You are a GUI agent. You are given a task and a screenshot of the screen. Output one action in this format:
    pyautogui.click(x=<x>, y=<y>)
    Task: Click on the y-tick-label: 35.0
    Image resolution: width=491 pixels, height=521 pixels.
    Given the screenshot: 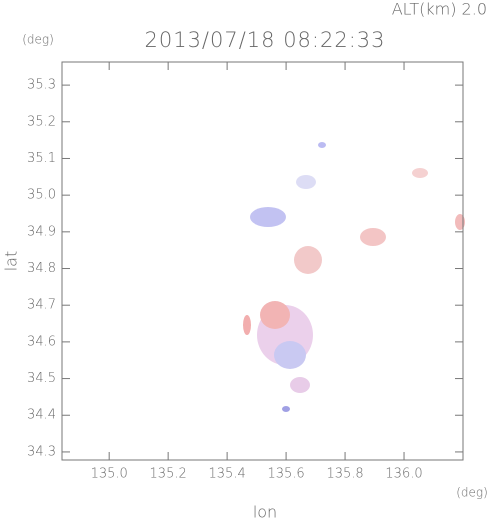 What is the action you would take?
    pyautogui.click(x=41, y=195)
    